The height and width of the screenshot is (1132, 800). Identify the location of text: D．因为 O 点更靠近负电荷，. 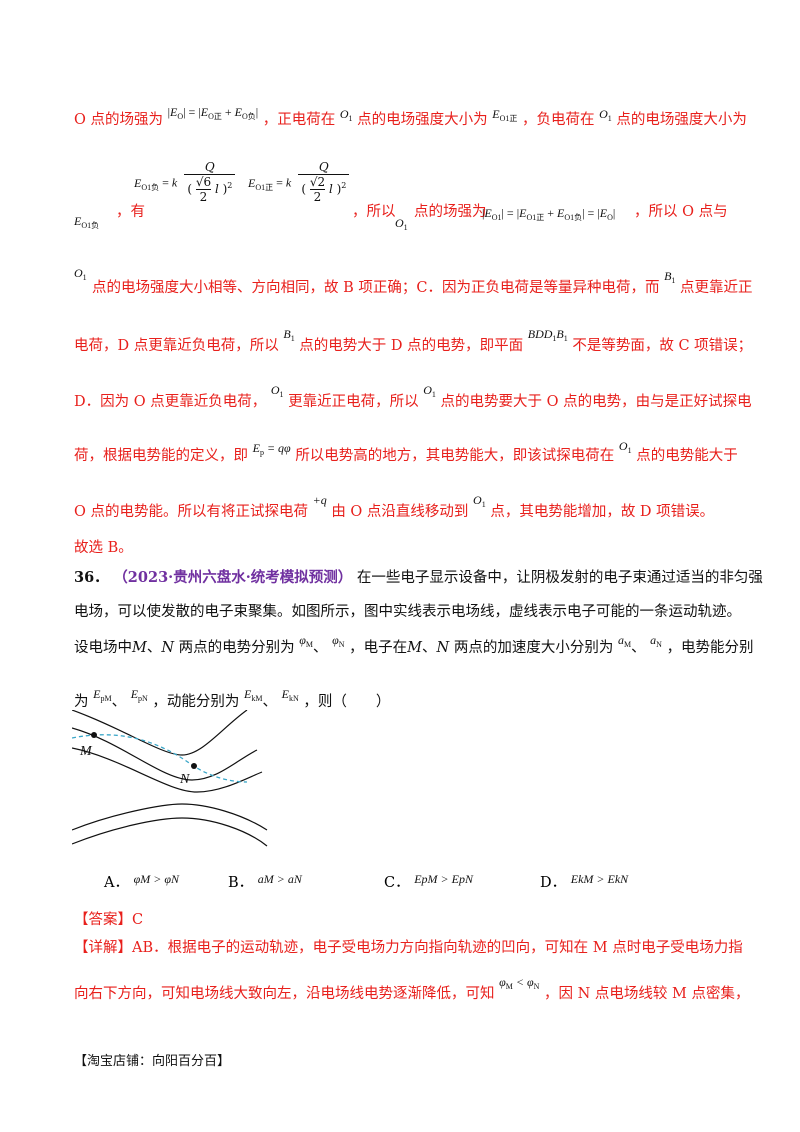
(170, 402).